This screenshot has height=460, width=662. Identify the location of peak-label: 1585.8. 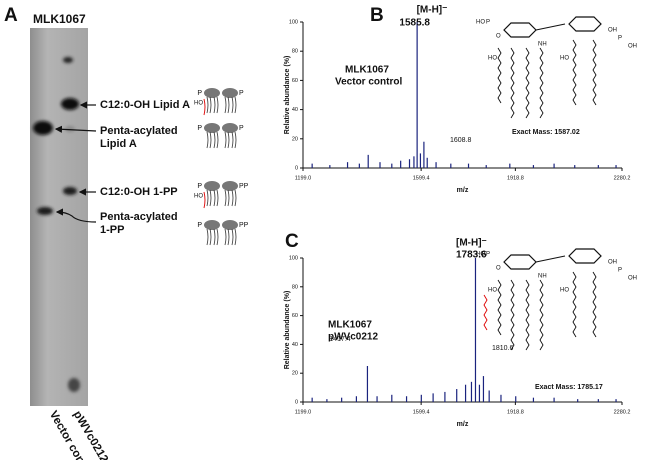
(414, 23).